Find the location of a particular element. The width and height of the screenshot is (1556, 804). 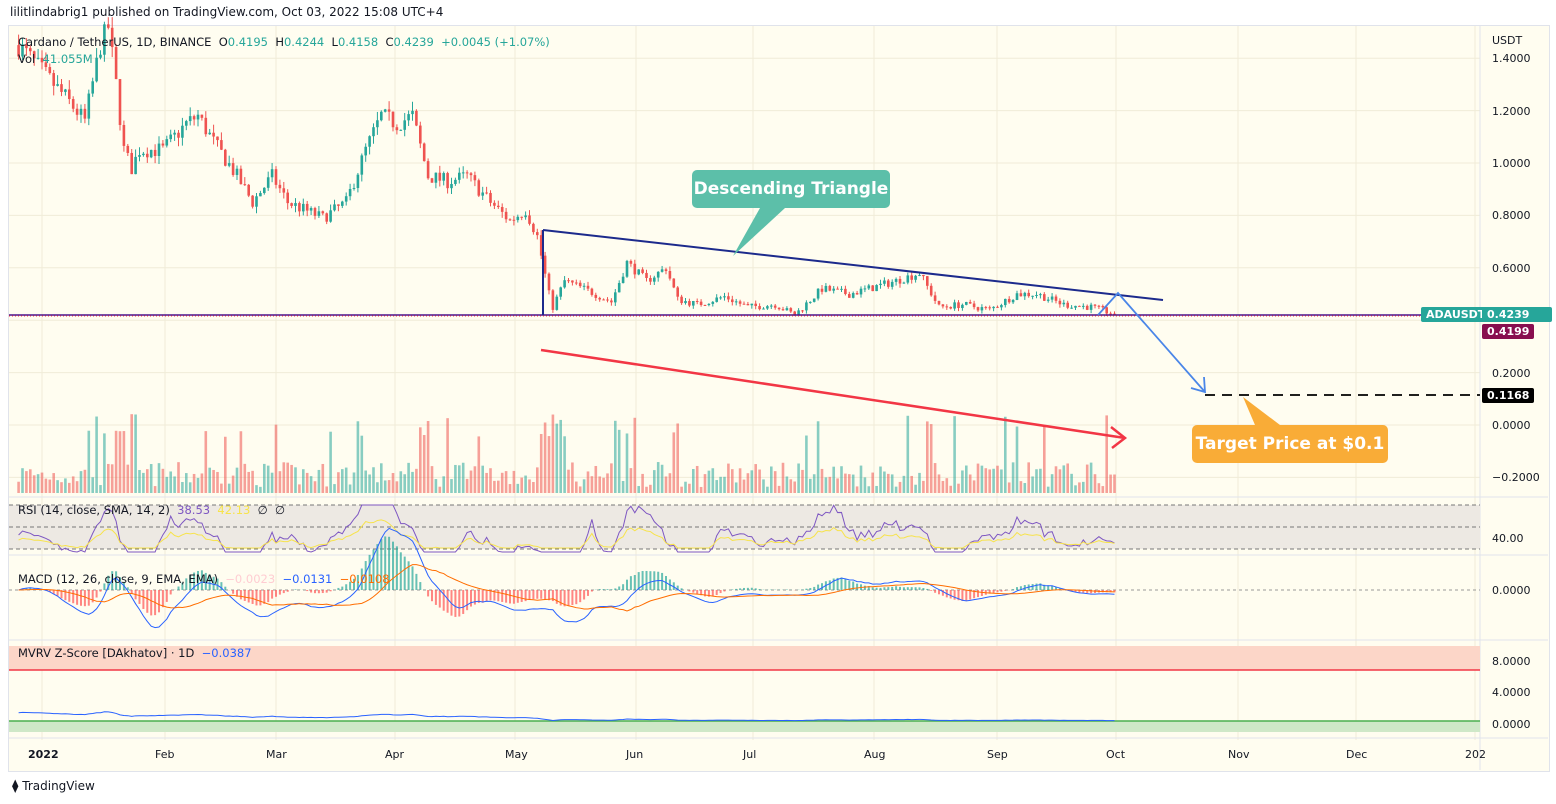

symbol-name: Cardano / TetherUS, 1D, BINANCE is located at coordinates (115, 42).